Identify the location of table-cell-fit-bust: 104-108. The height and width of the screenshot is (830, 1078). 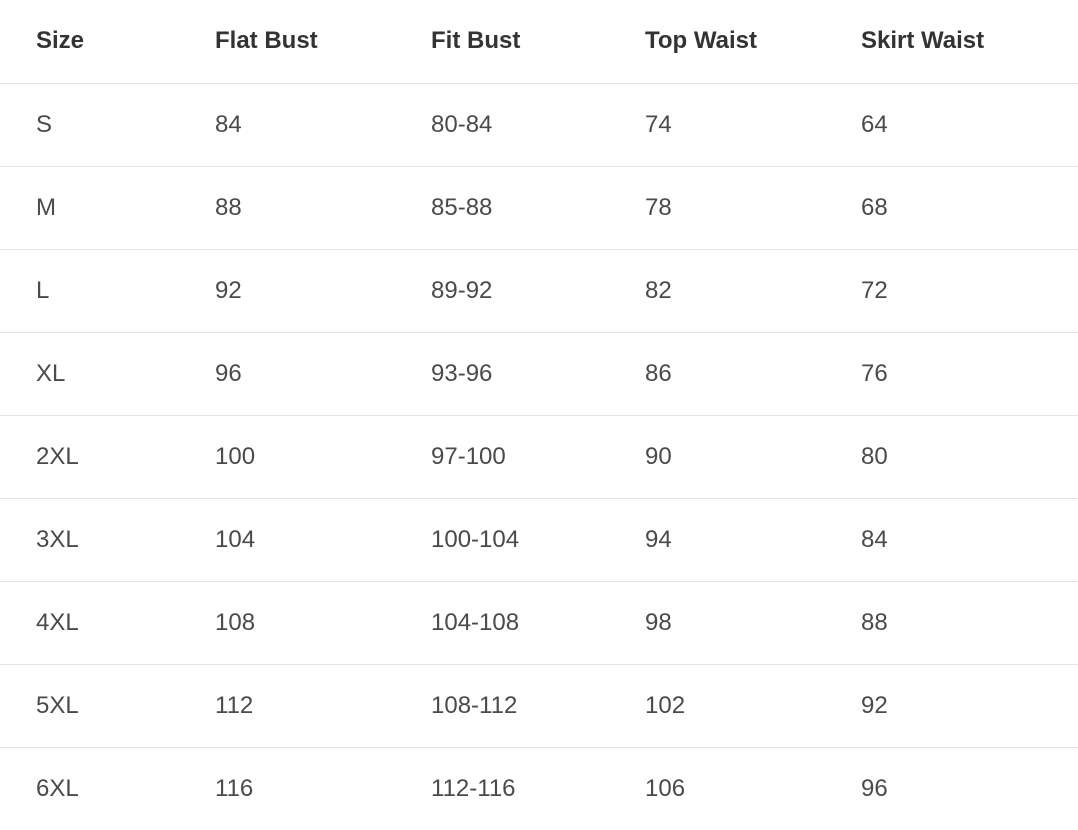
(538, 623).